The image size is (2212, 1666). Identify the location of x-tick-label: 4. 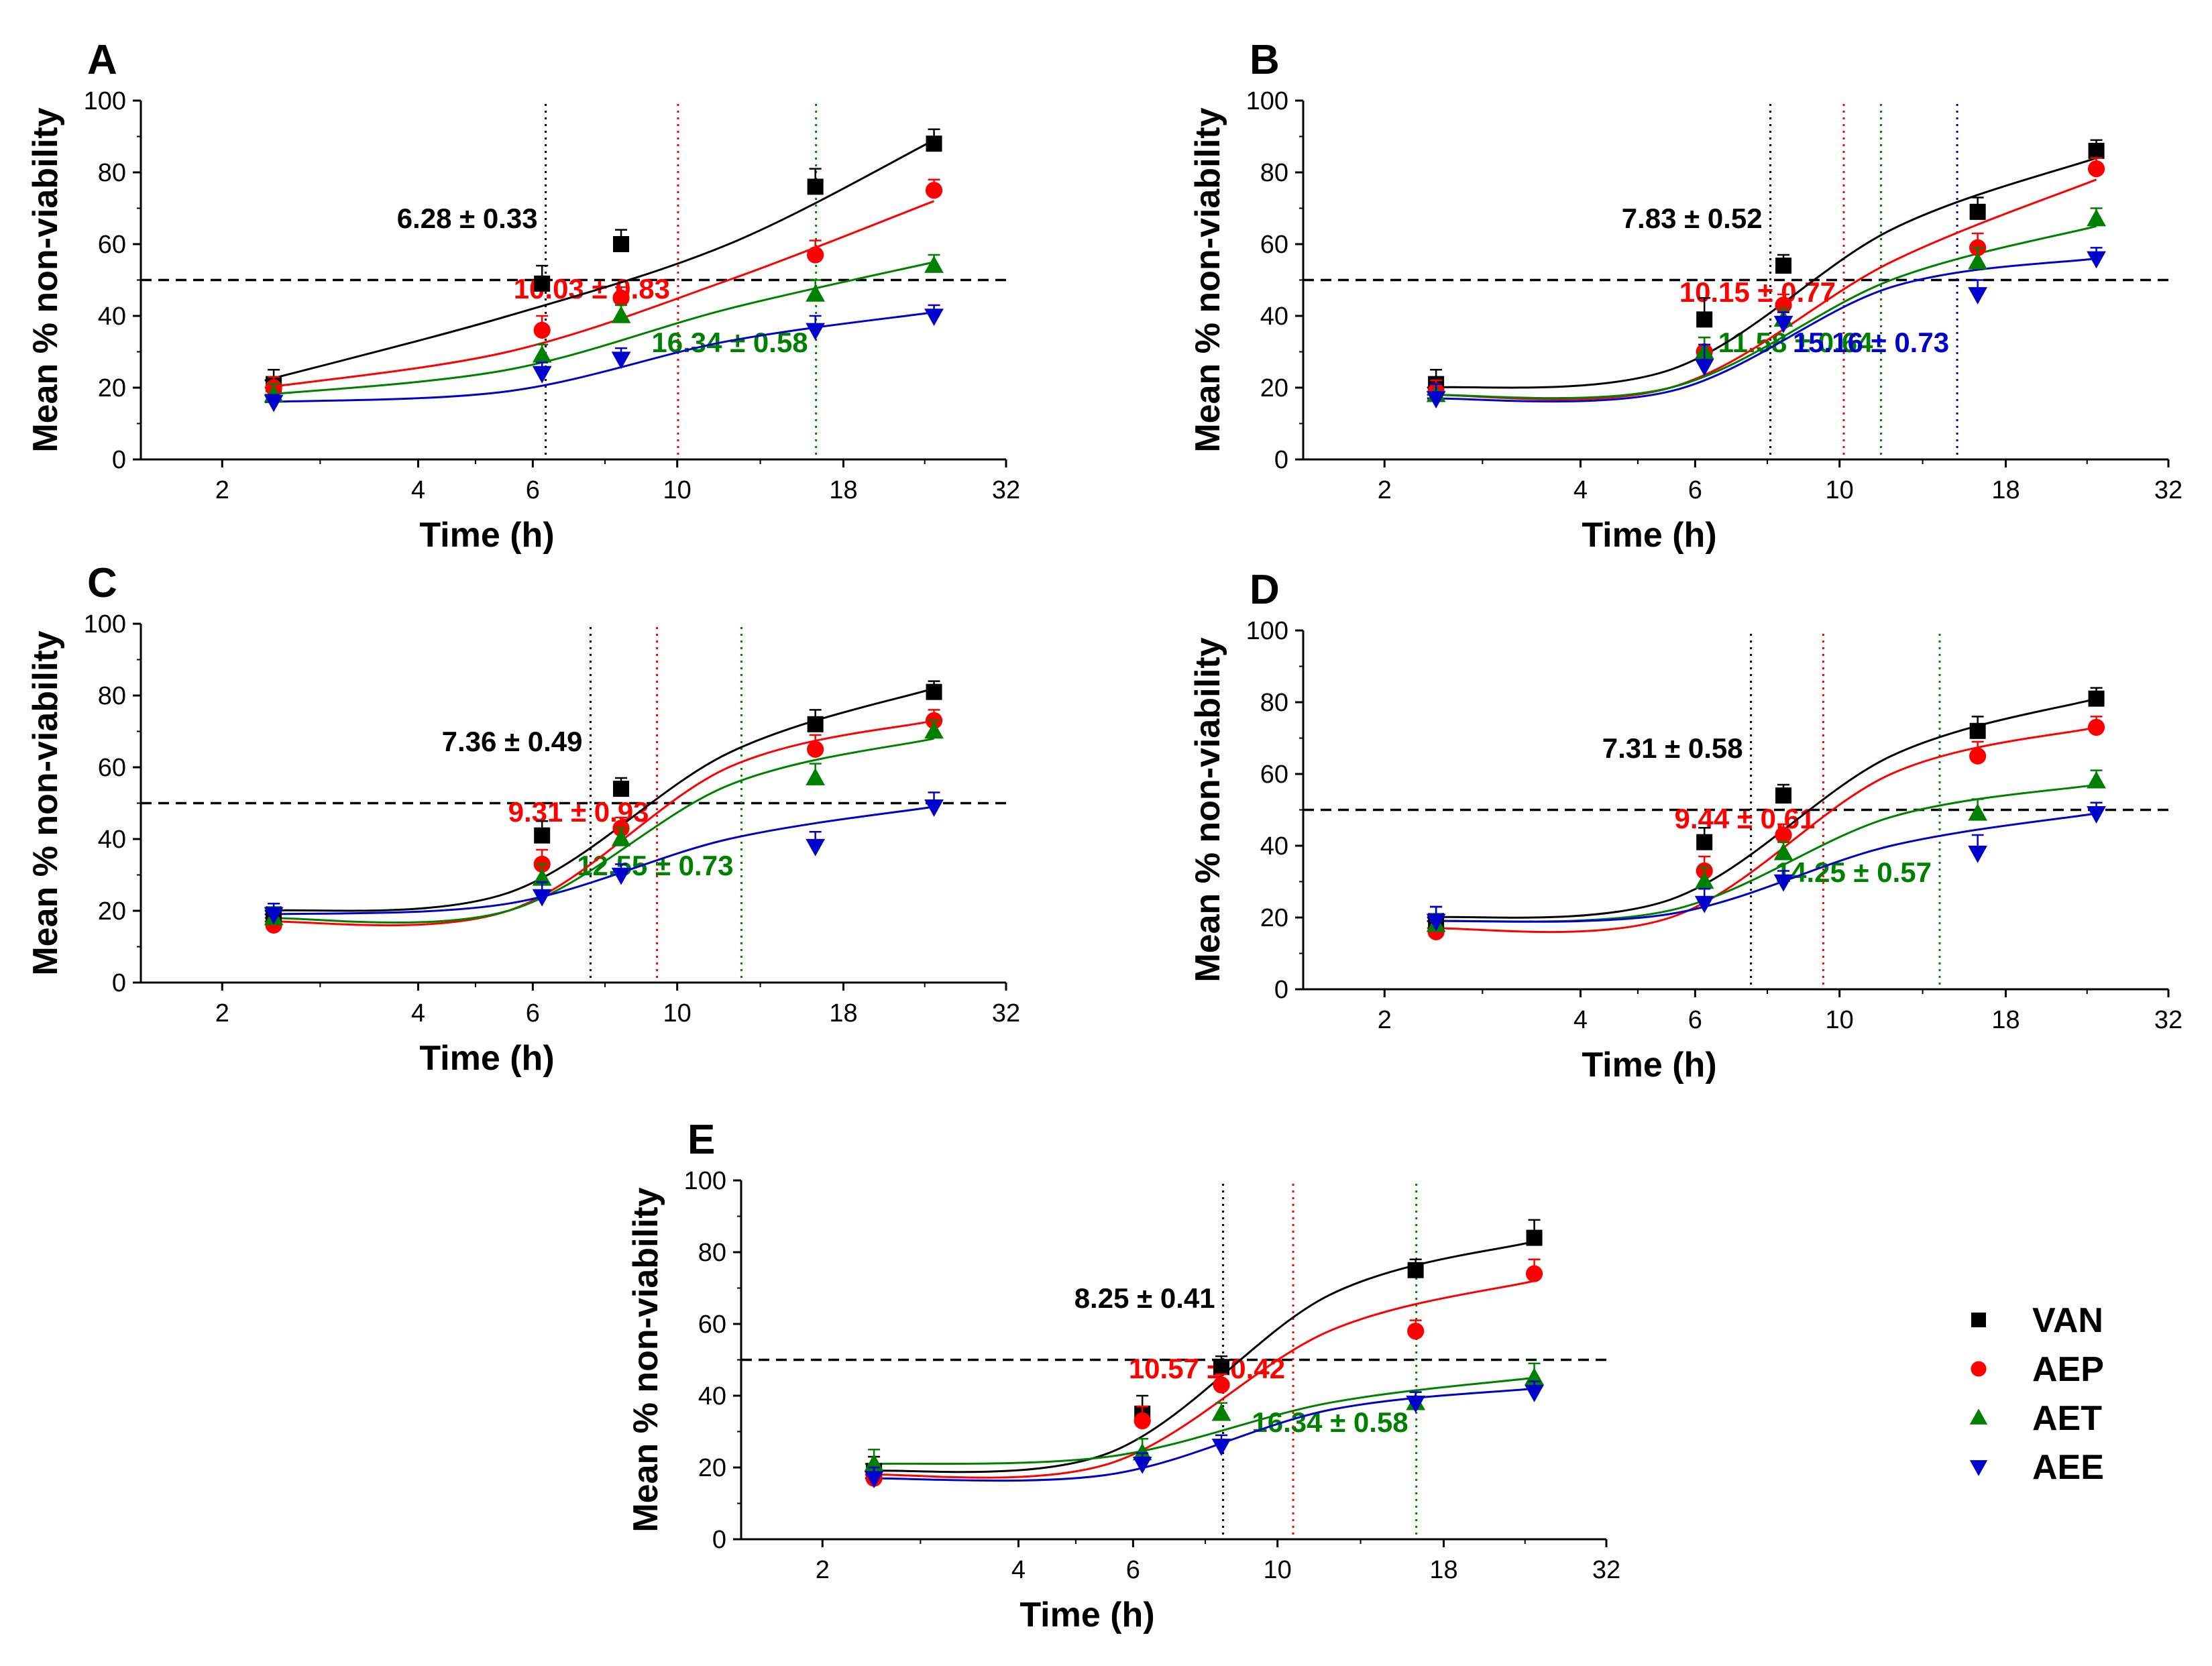
(418, 1013).